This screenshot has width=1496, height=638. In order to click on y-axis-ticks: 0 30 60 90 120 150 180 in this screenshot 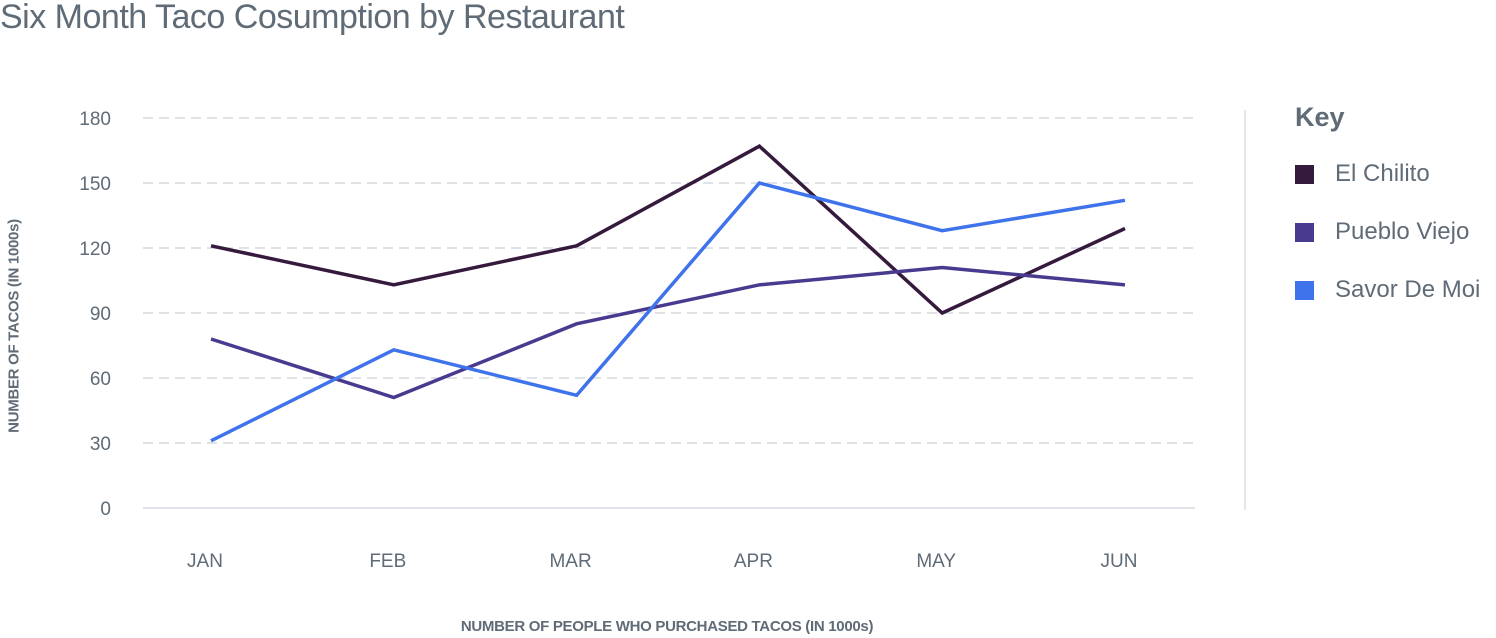, I will do `click(95, 314)`.